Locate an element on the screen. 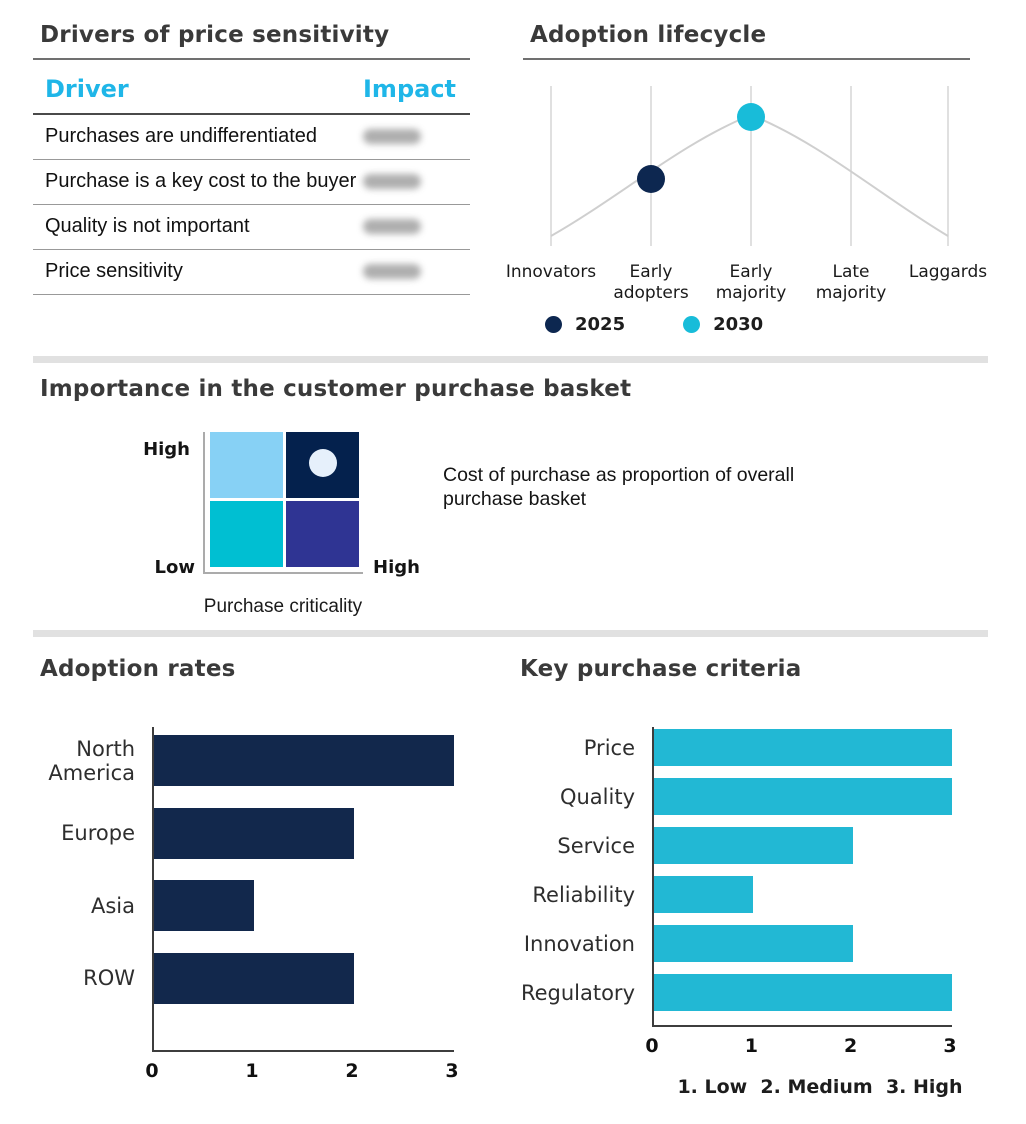 The height and width of the screenshot is (1124, 1026). adoption-rates-plot is located at coordinates (303, 889).